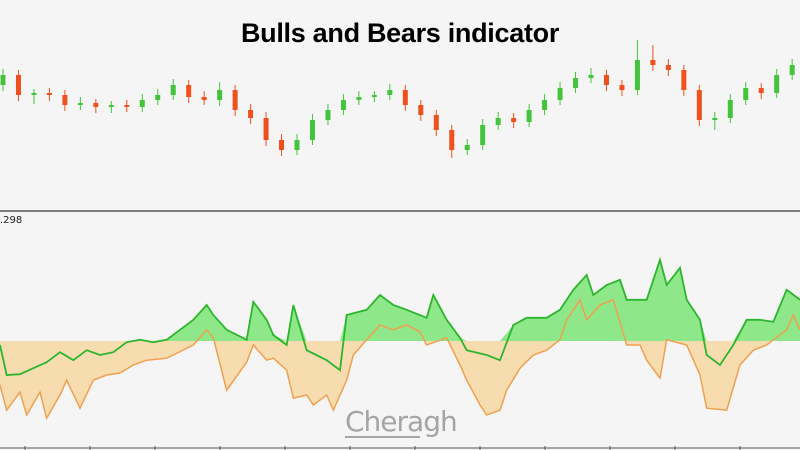 This screenshot has height=450, width=800. Describe the element at coordinates (382, 448) in the screenshot. I see `time-axis-ticks` at that location.